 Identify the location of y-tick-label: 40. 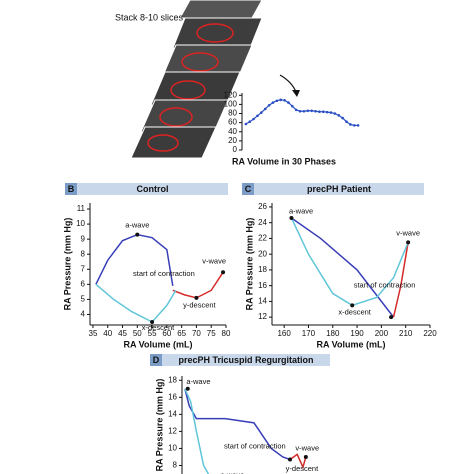
(232, 131).